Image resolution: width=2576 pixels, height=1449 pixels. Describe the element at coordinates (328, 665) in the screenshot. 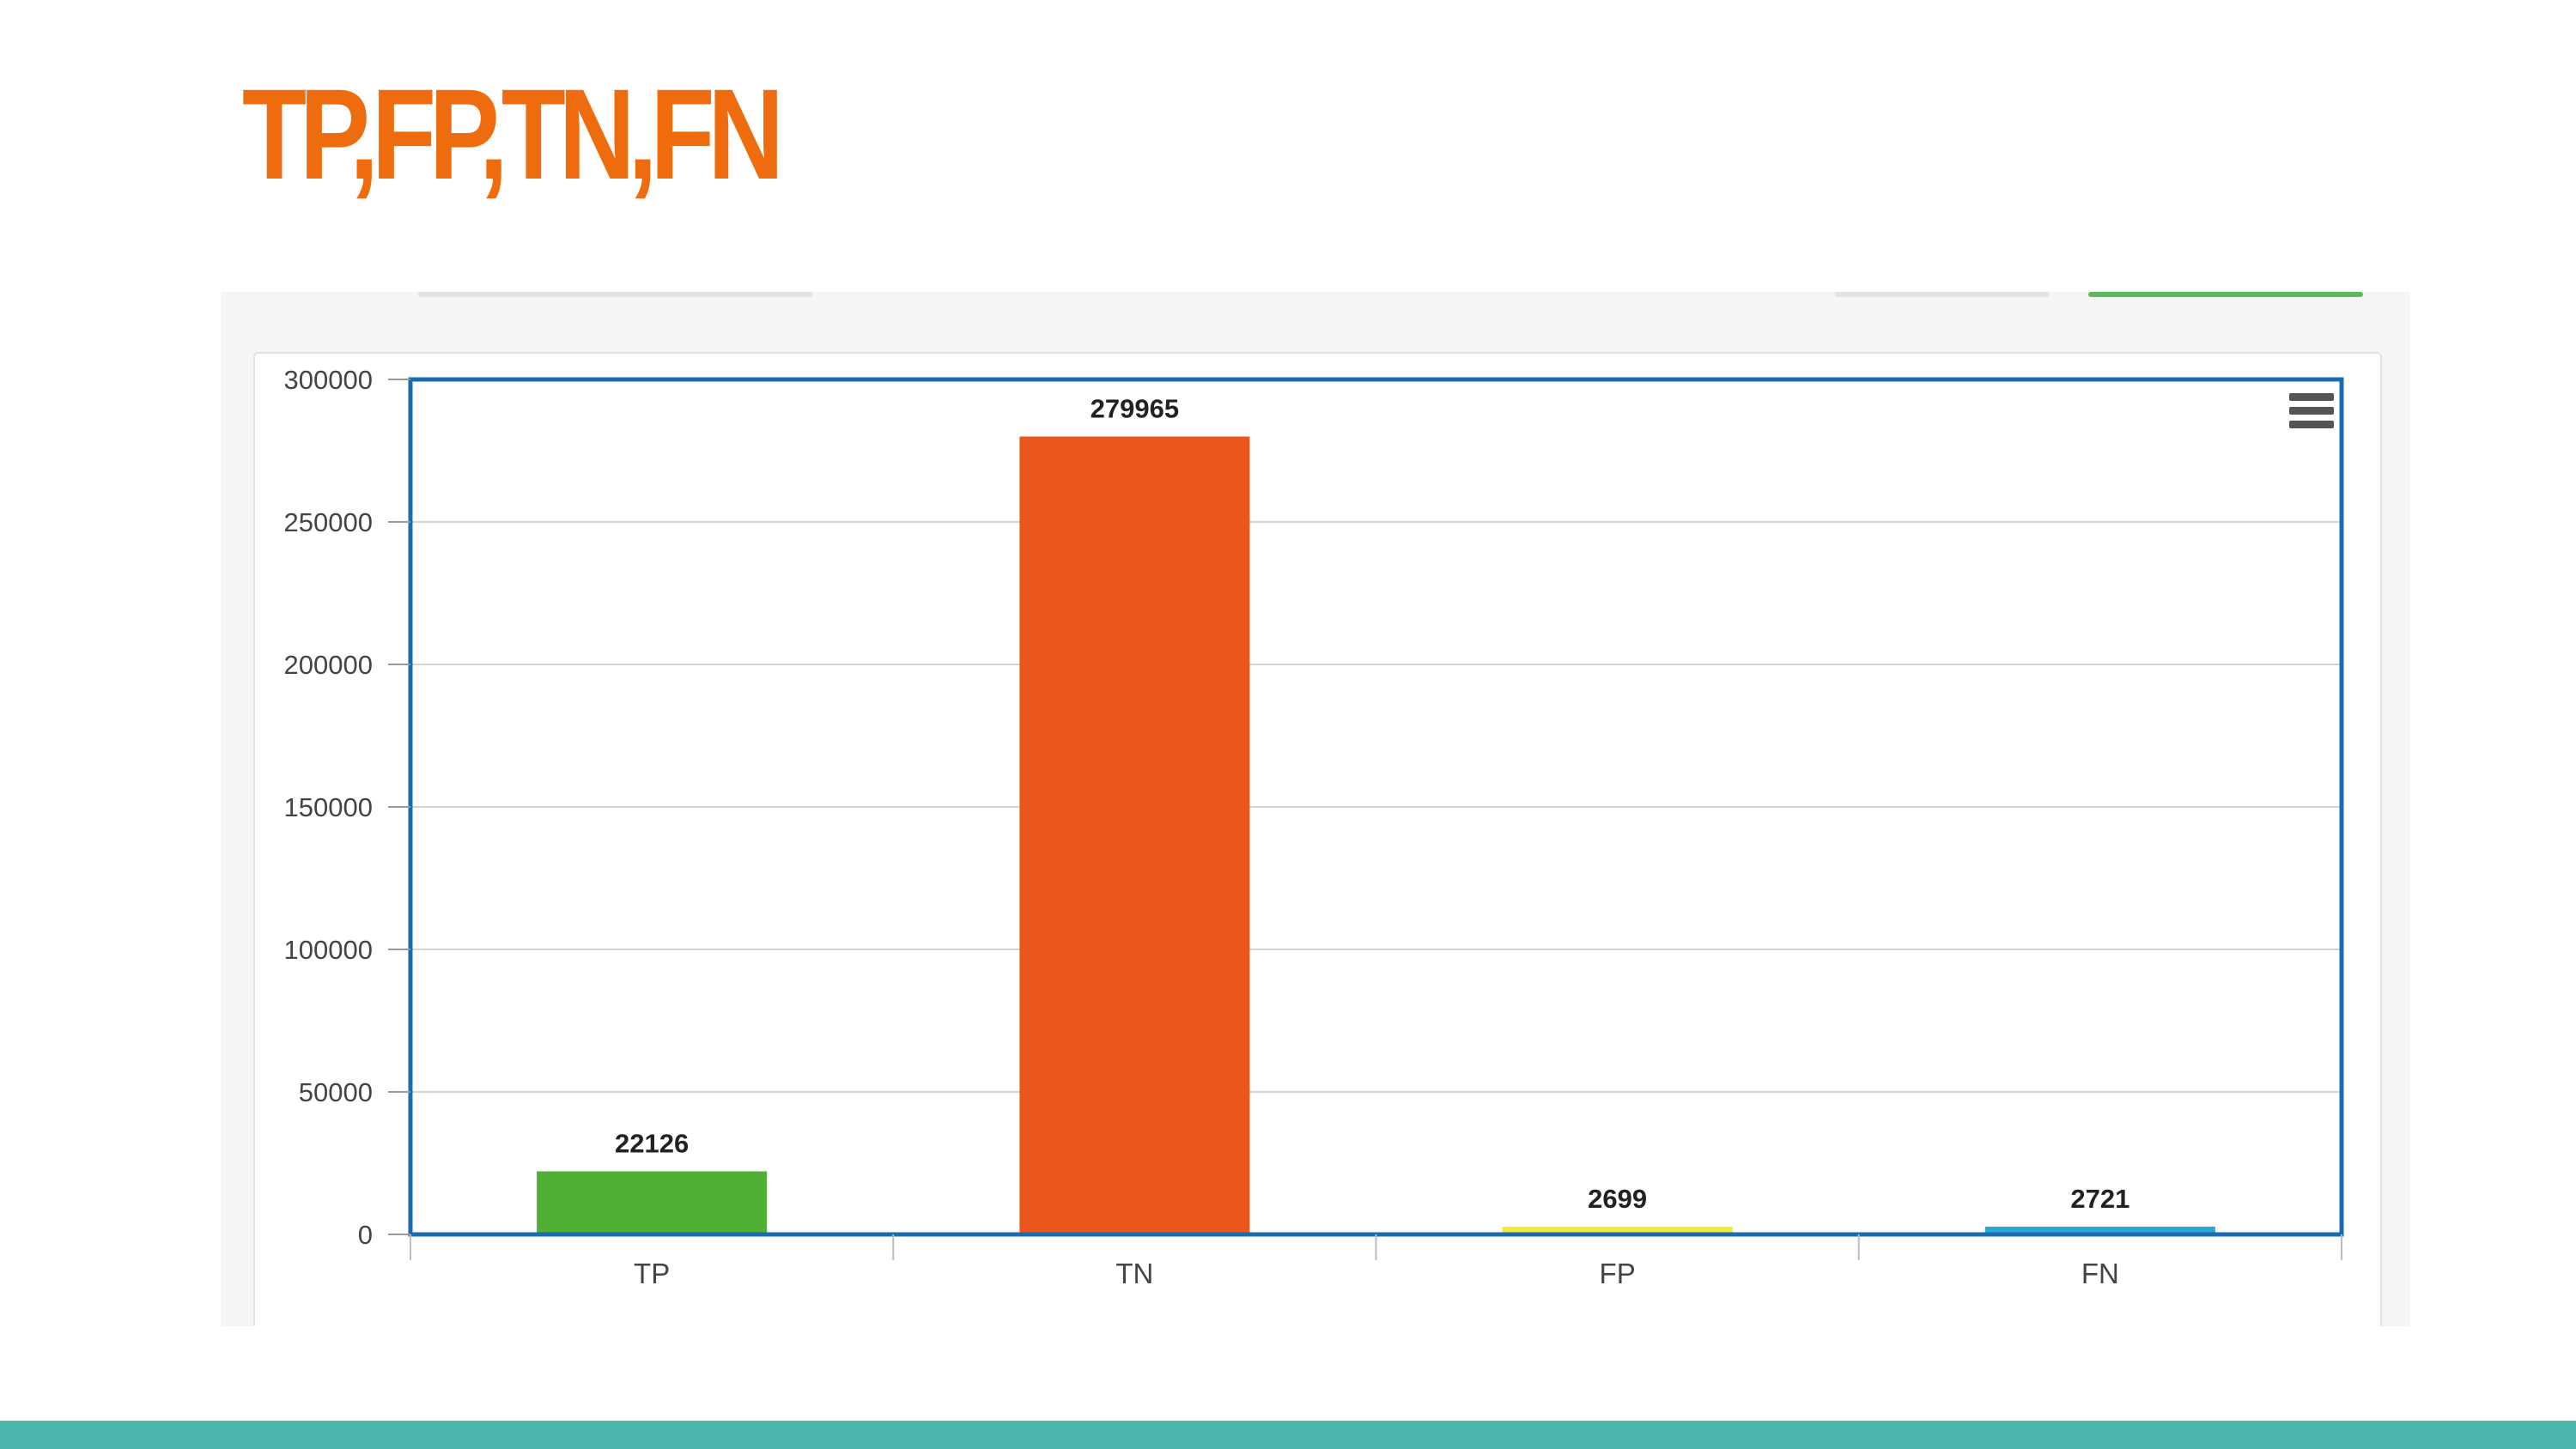

I see `y-tick-label: 200000` at that location.